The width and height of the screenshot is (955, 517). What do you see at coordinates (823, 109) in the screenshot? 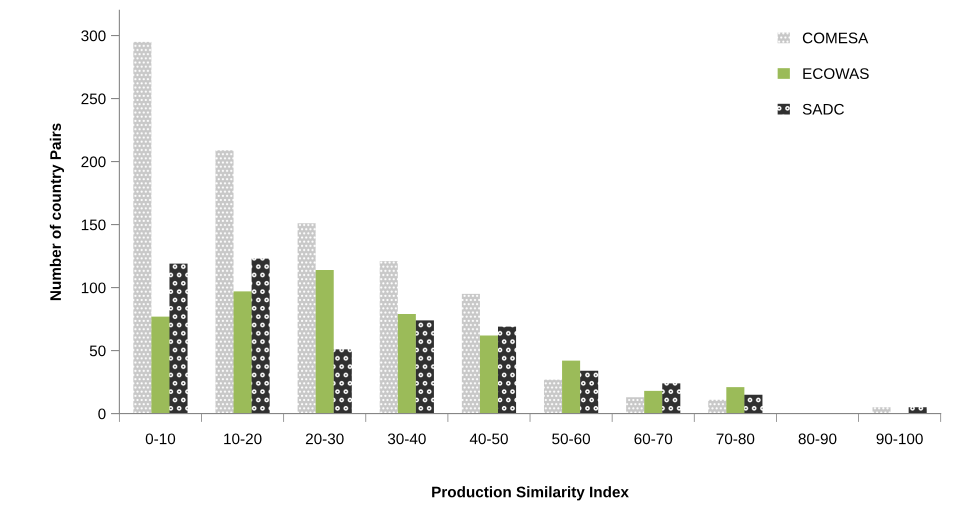
I see `legend-label: SADC` at bounding box center [823, 109].